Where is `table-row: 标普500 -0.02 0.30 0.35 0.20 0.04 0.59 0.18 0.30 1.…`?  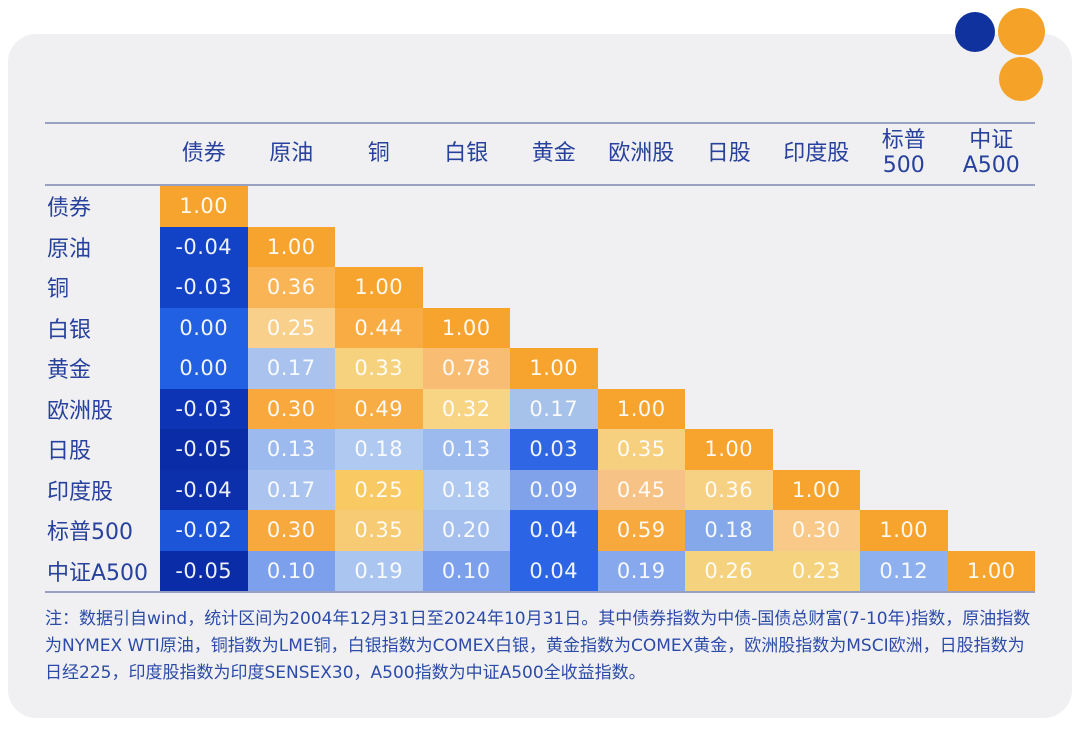
table-row: 标普500 -0.02 0.30 0.35 0.20 0.04 0.59 0.18 0.30 1.… is located at coordinates (540, 530).